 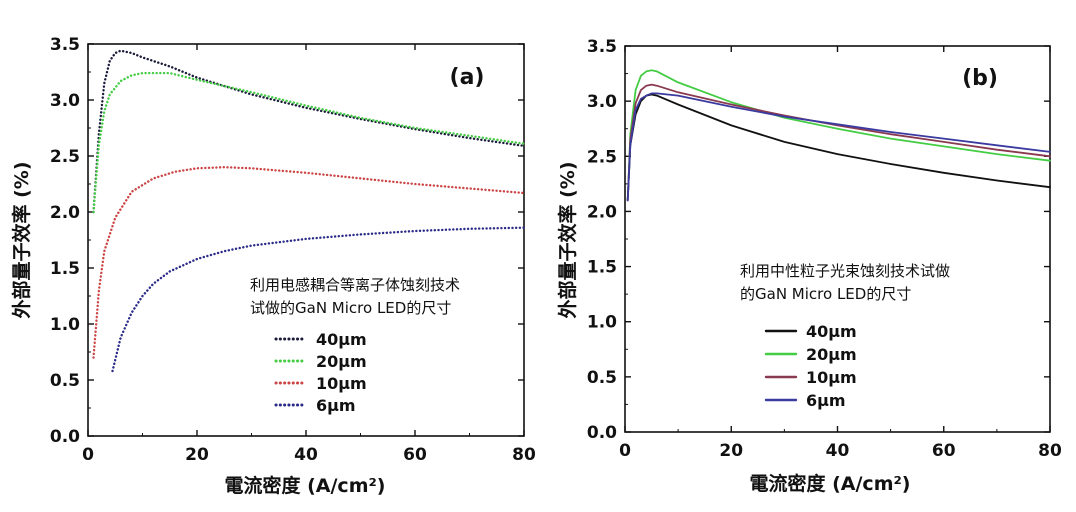 What do you see at coordinates (980, 78) in the screenshot?
I see `panel-label: (b)` at bounding box center [980, 78].